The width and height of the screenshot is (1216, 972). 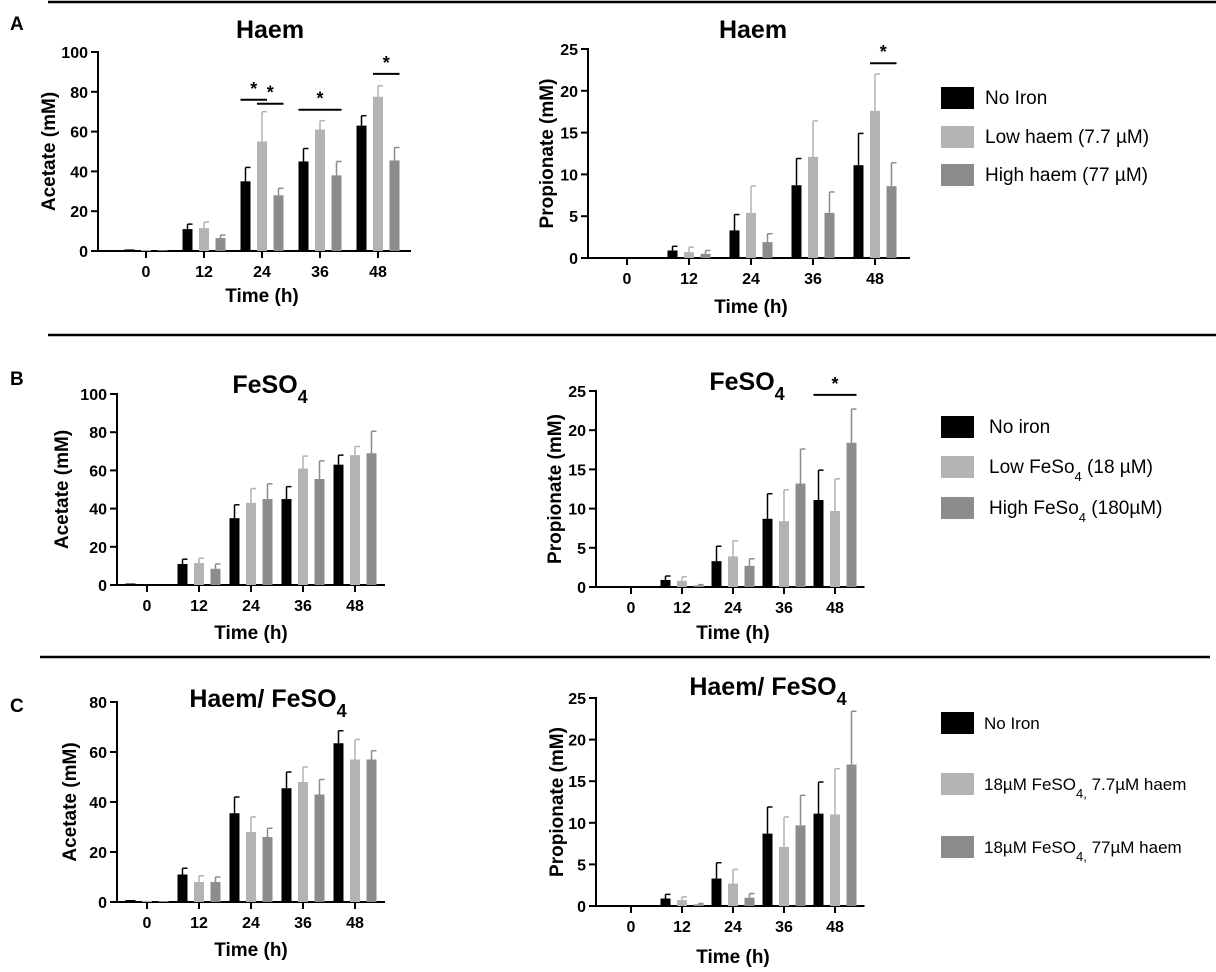 I want to click on legend-text: 18µM FeSO, so click(x=1030, y=847).